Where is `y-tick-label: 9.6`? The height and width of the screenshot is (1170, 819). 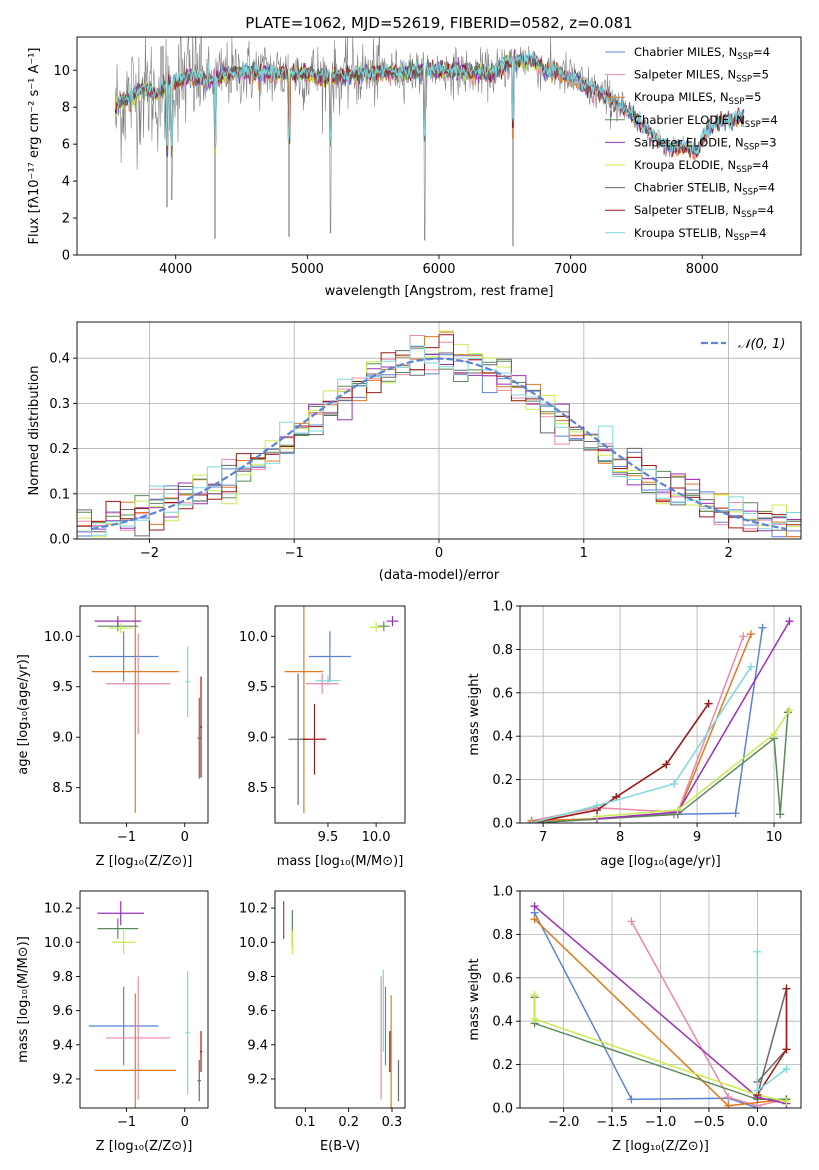 y-tick-label: 9.6 is located at coordinates (257, 1011).